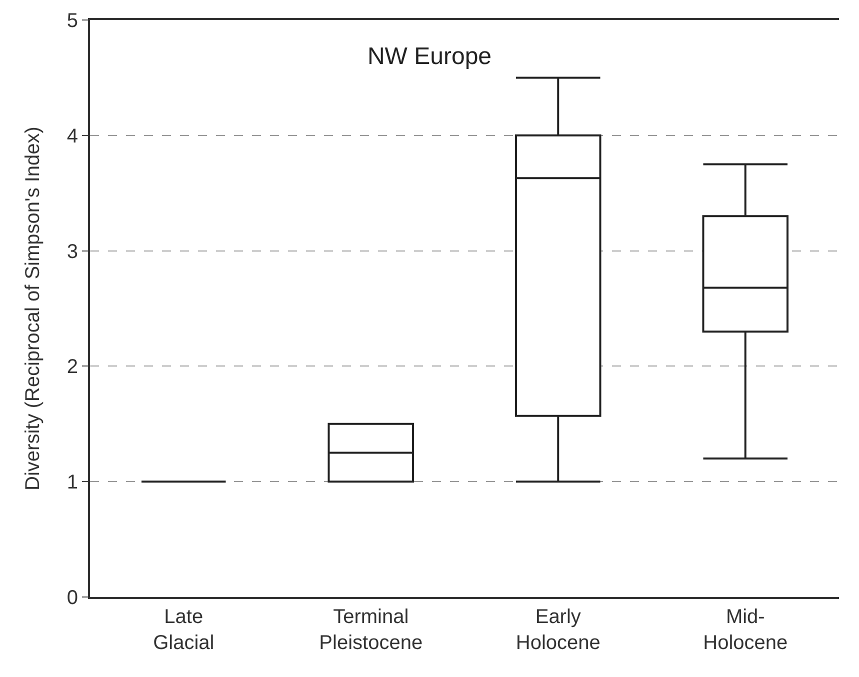 This screenshot has width=859, height=677. What do you see at coordinates (72, 136) in the screenshot?
I see `y-tick-label: 4` at bounding box center [72, 136].